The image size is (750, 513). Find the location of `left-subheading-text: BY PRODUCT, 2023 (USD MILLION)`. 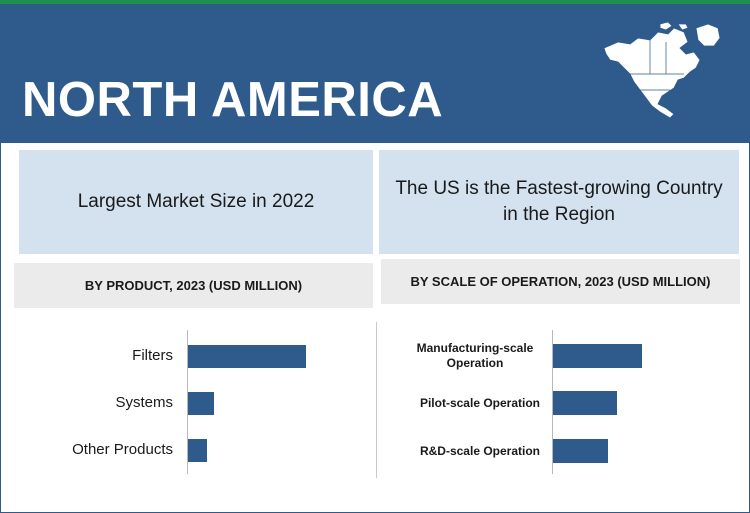

left-subheading-text: BY PRODUCT, 2023 (USD MILLION) is located at coordinates (193, 285).